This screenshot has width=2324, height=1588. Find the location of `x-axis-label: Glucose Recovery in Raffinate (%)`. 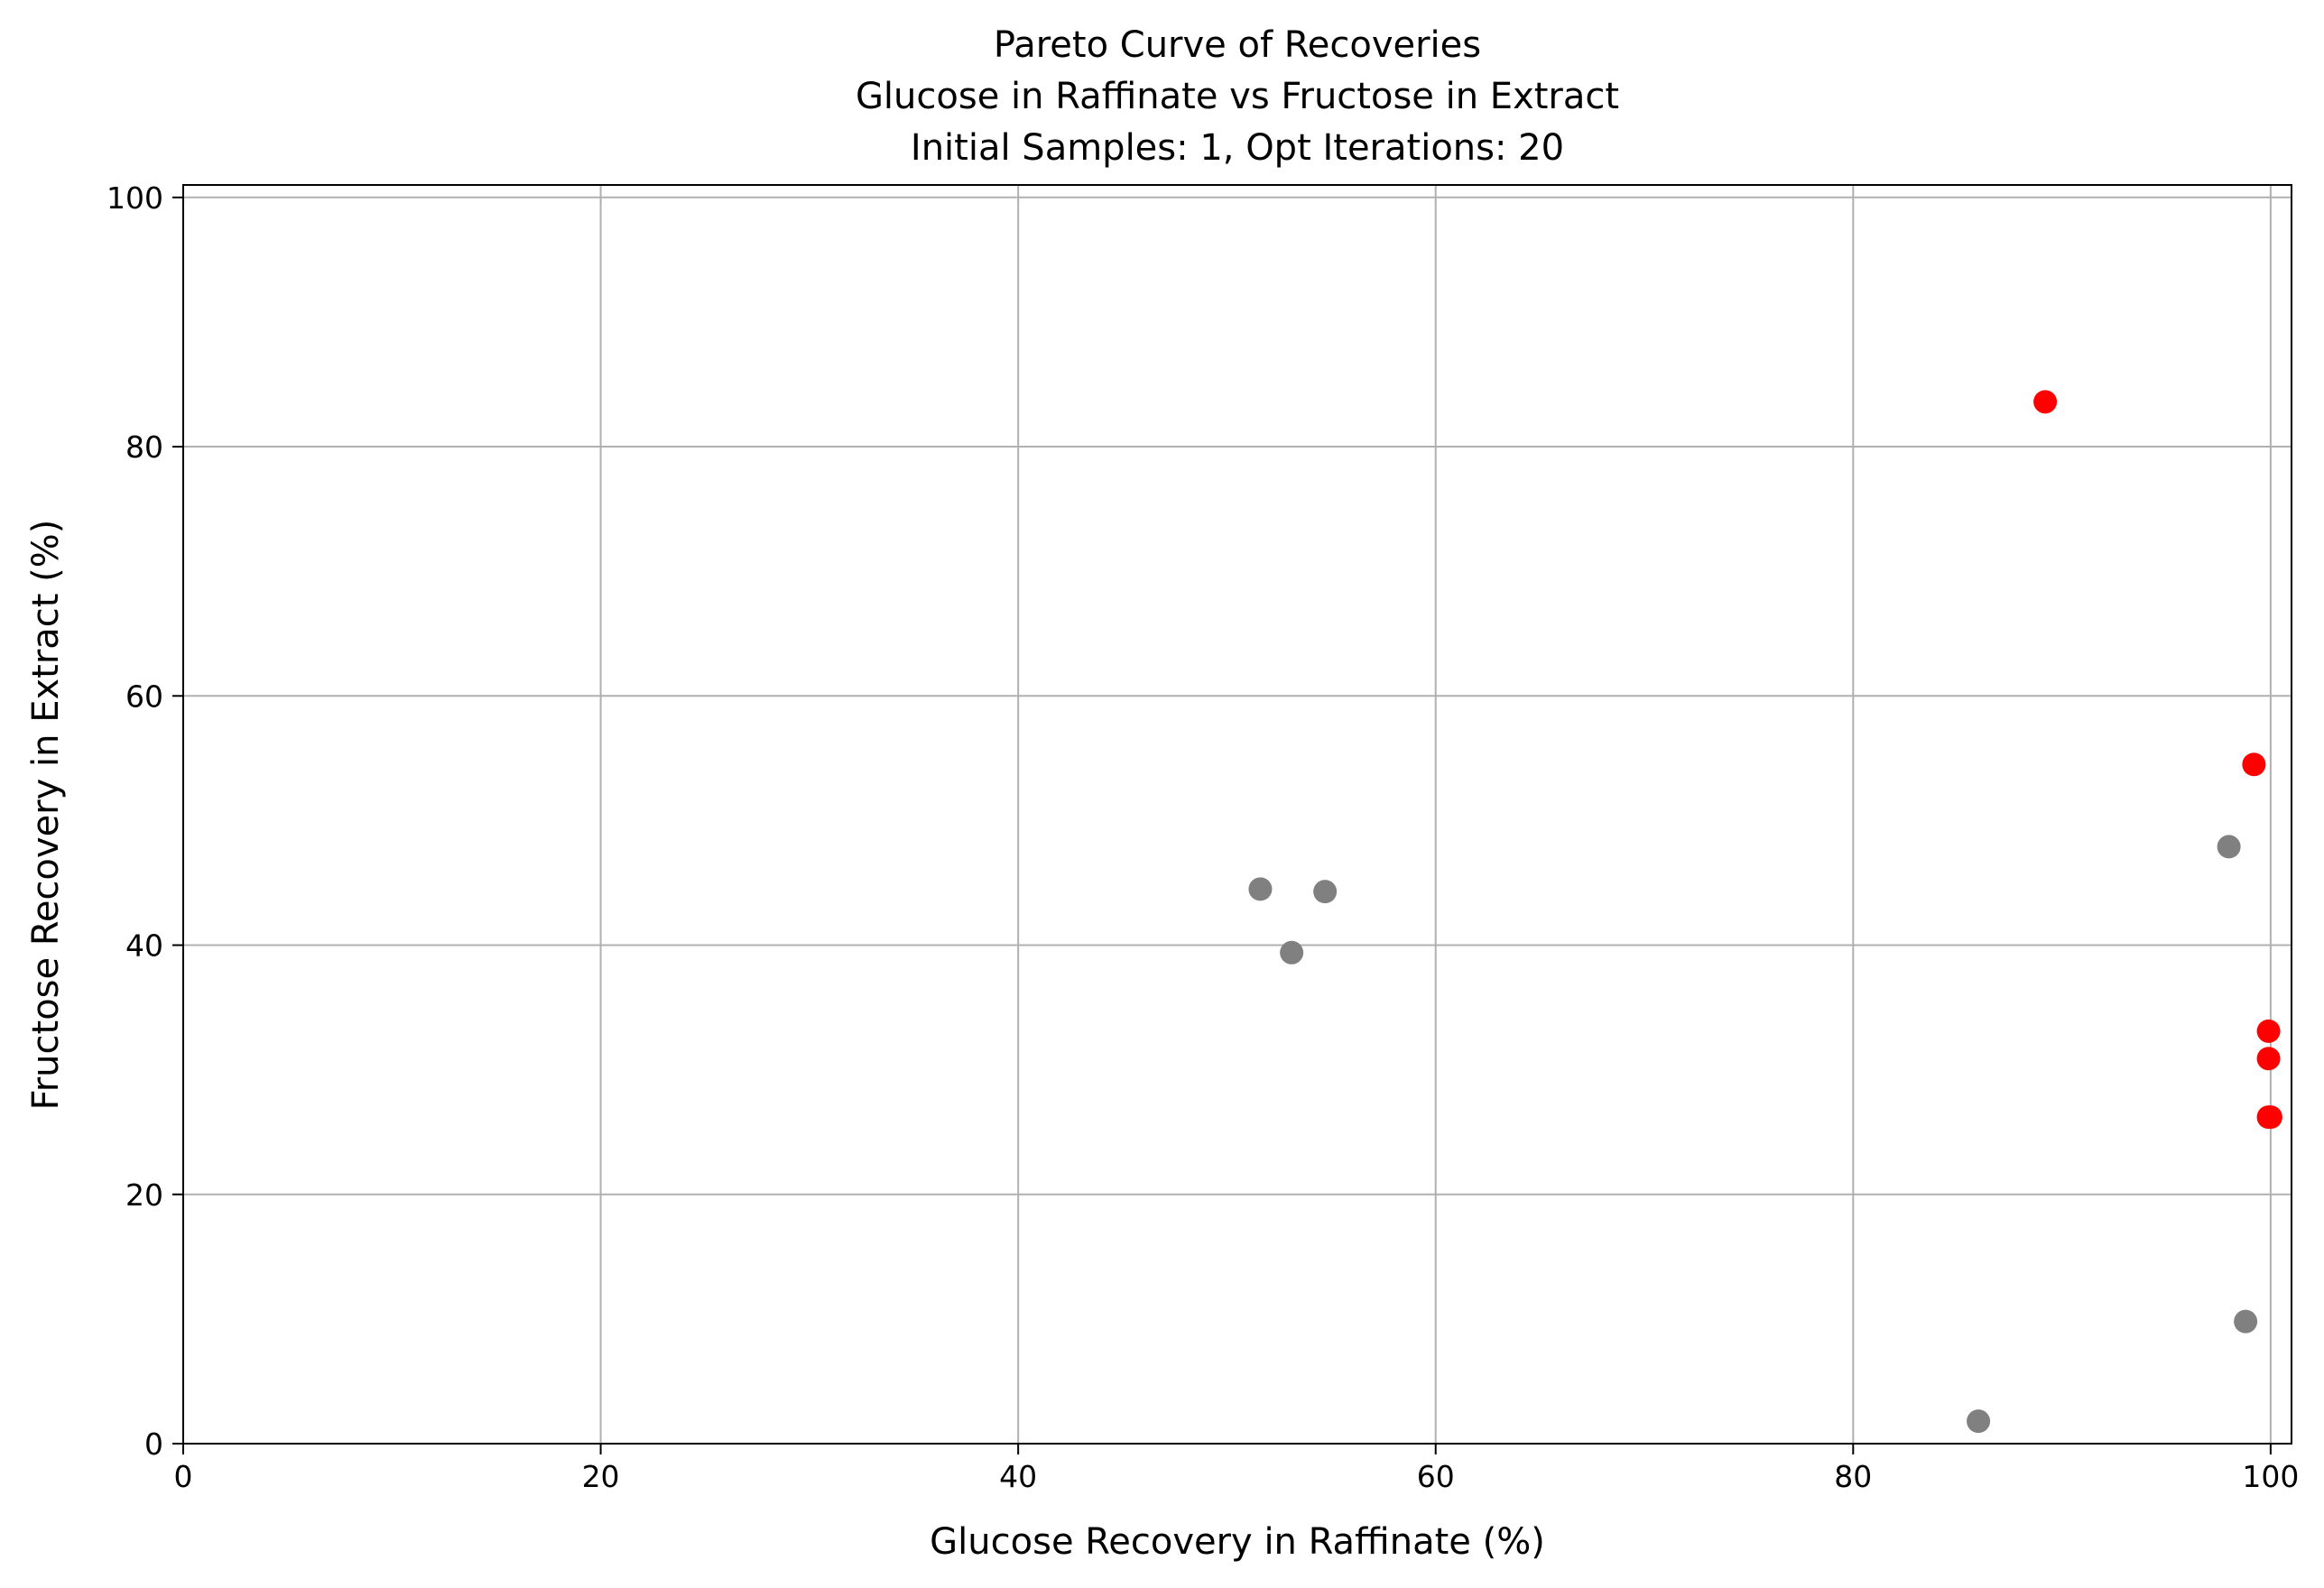

x-axis-label: Glucose Recovery in Raffinate (%) is located at coordinates (1237, 1542).